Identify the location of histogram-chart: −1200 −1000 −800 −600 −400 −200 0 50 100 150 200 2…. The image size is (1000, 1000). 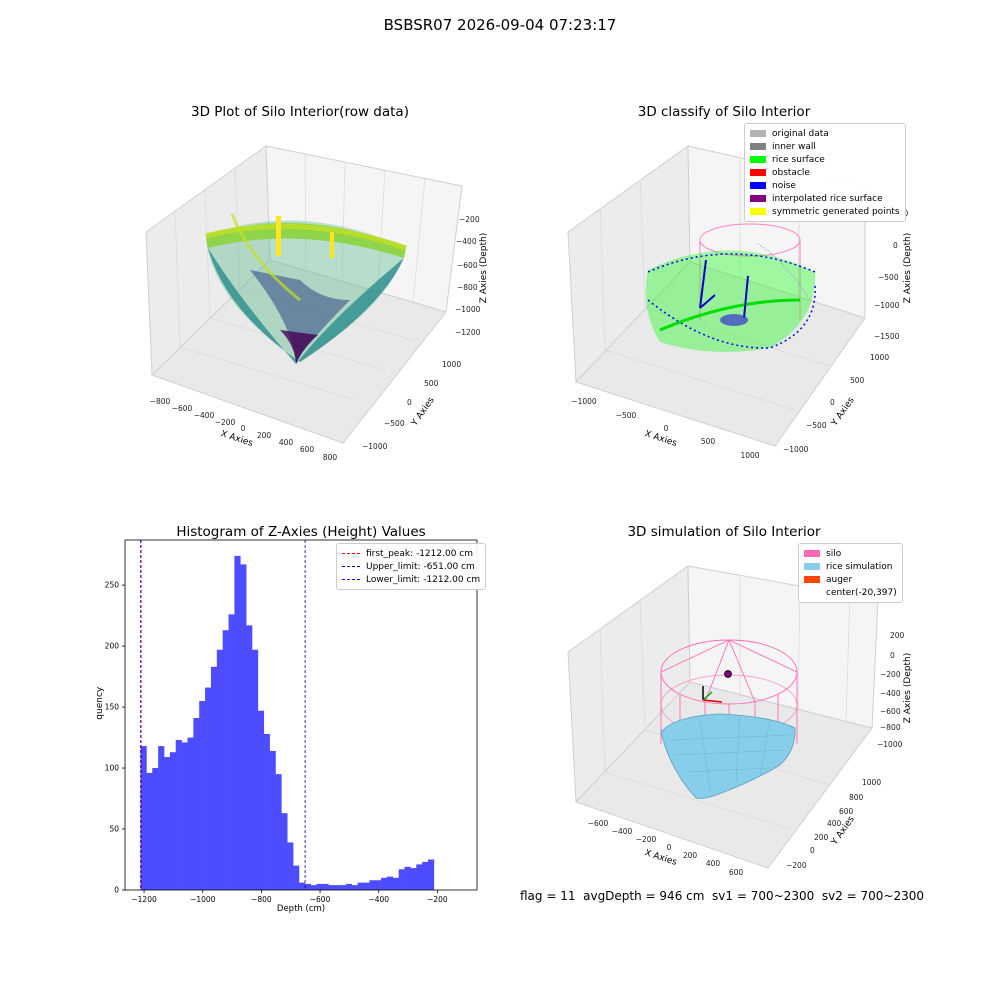
(291, 726).